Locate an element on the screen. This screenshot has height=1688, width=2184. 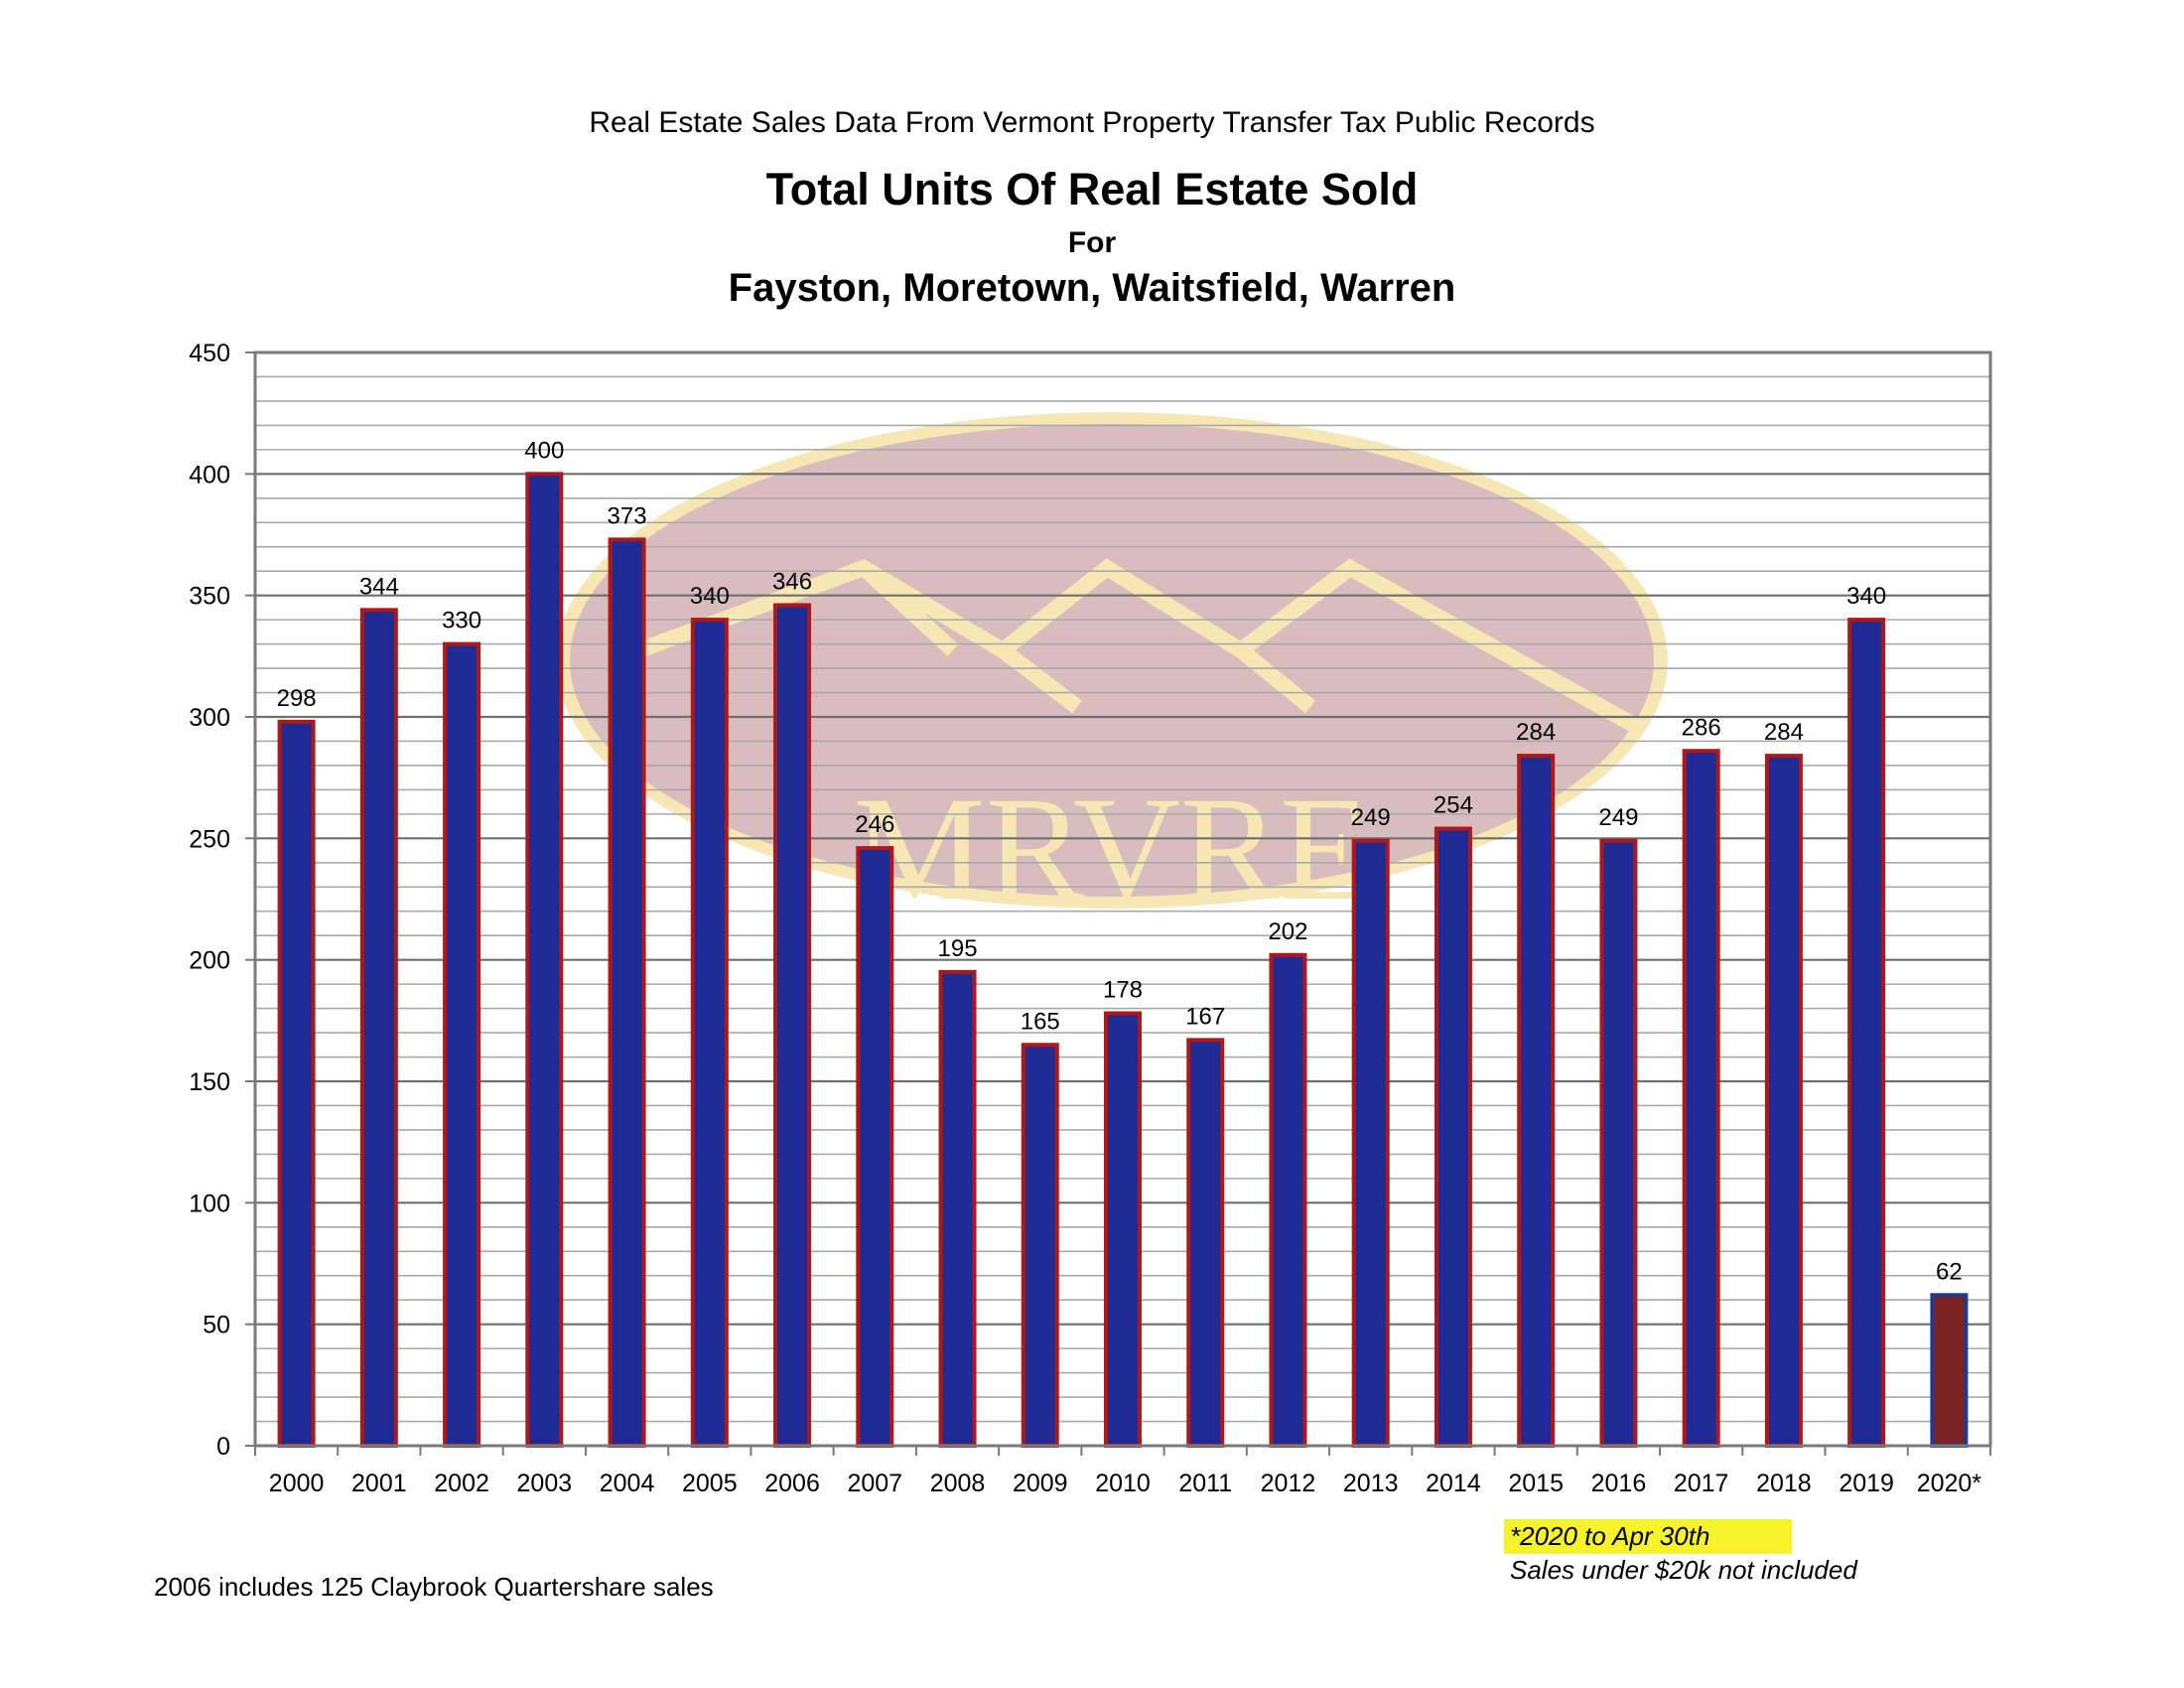
x-tick-label: 2001 is located at coordinates (379, 1483).